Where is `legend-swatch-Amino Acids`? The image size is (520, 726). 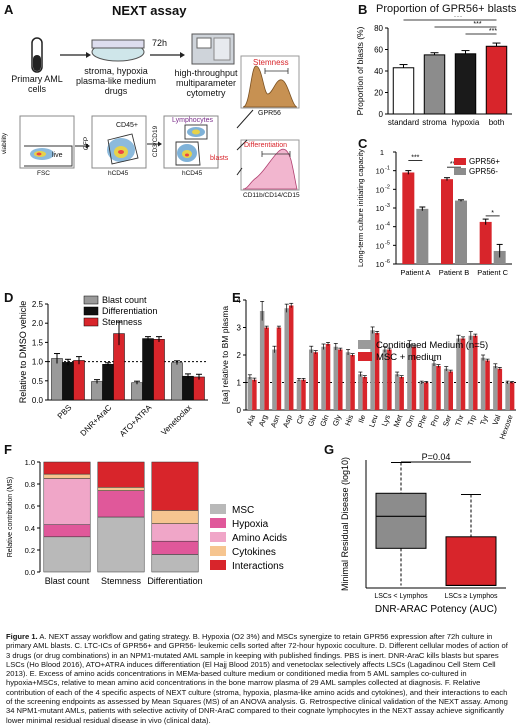
legend-swatch-Amino Acids is located at coordinates (218, 537).